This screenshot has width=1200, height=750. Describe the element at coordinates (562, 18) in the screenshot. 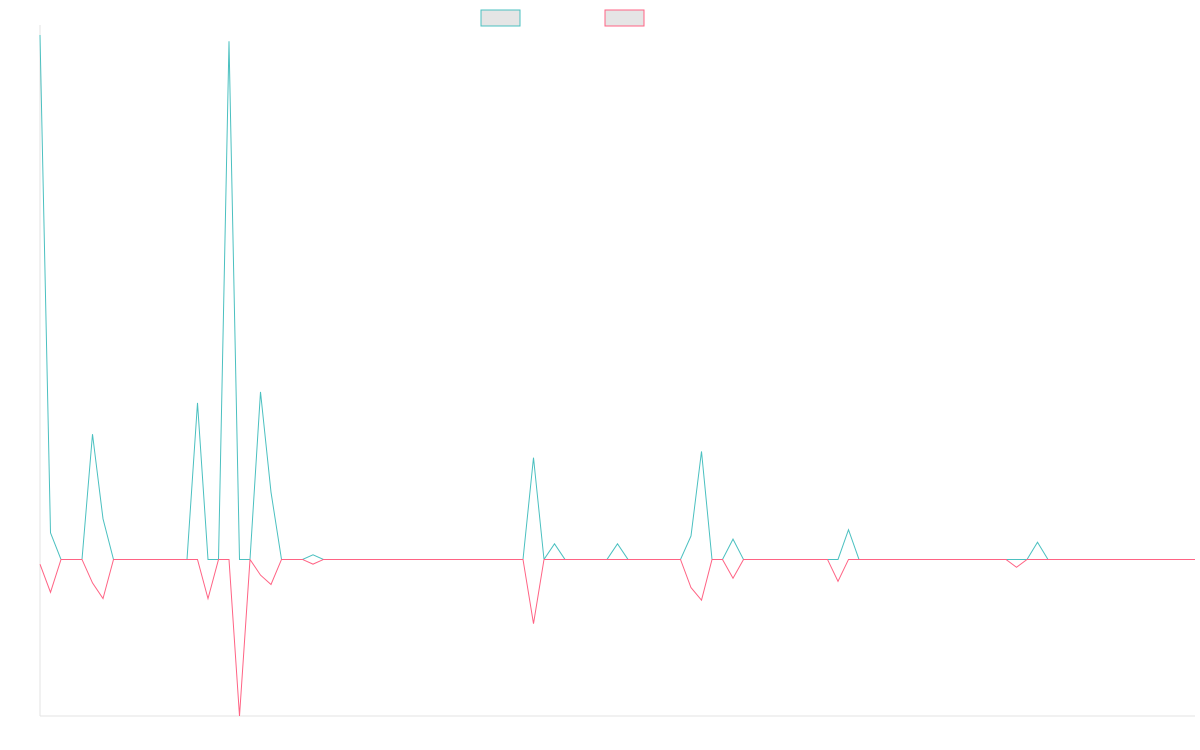

I see `legend` at that location.